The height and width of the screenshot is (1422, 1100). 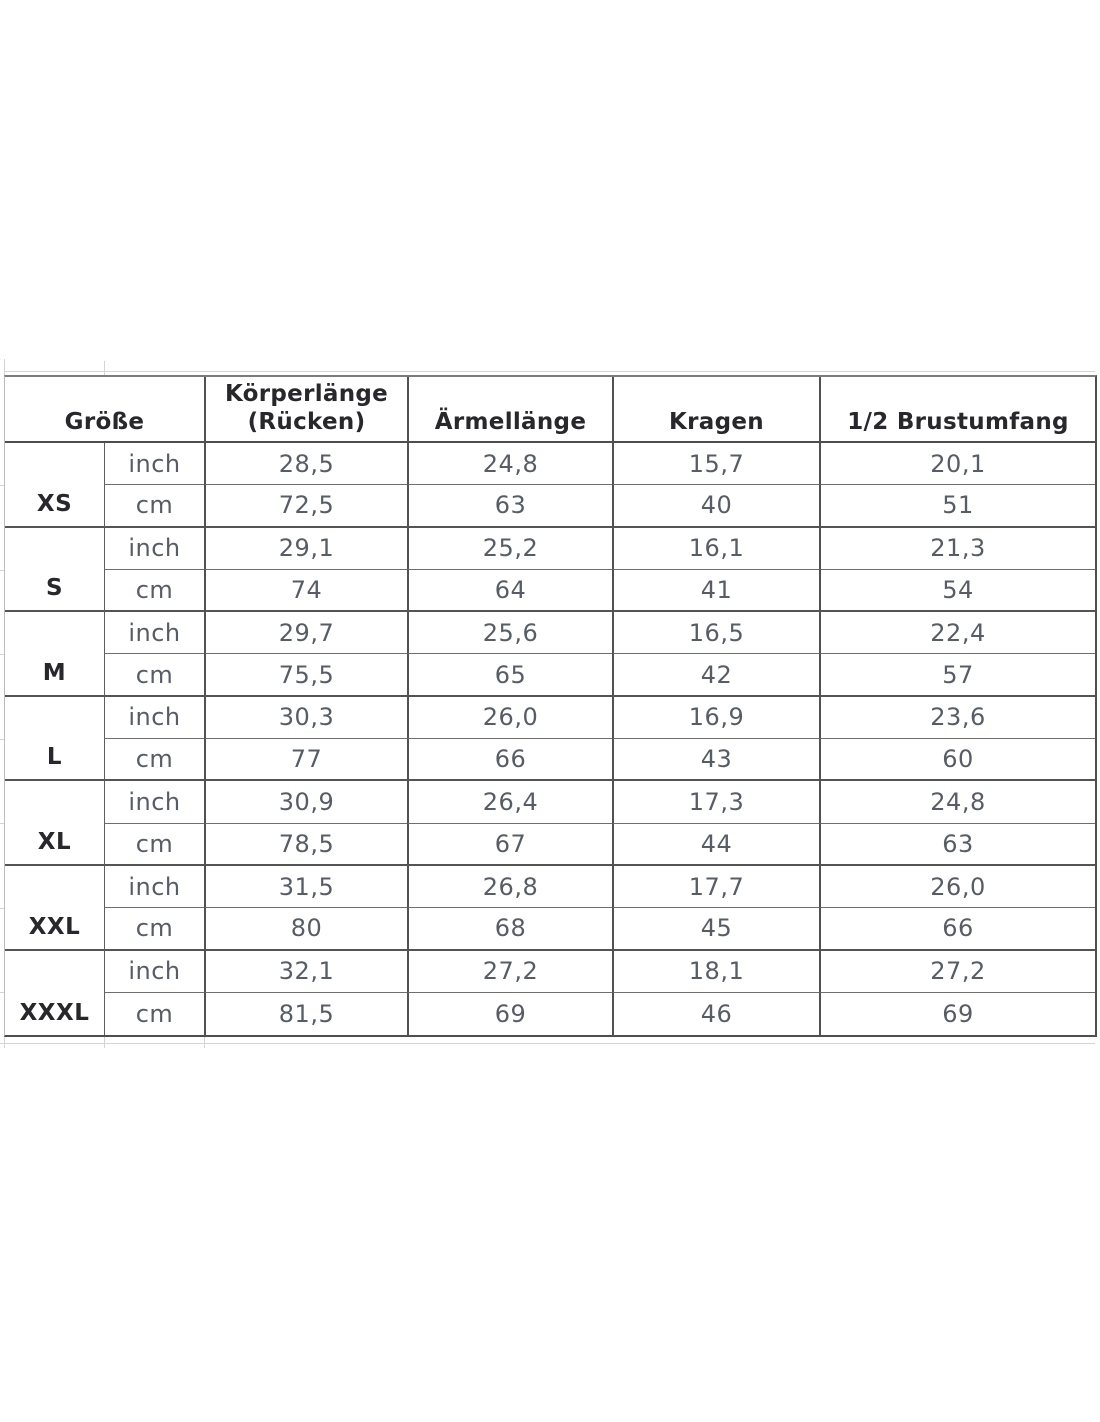 What do you see at coordinates (509, 675) in the screenshot?
I see `value-cell: 65` at bounding box center [509, 675].